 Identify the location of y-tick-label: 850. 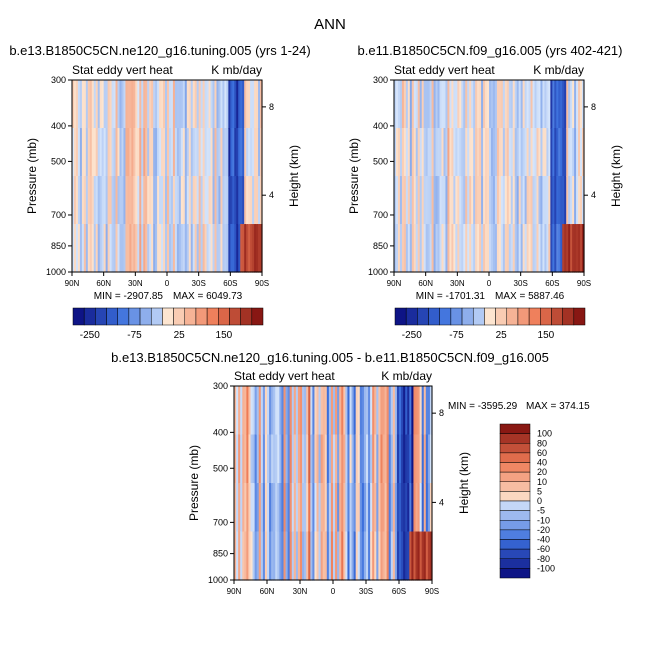
(58, 246).